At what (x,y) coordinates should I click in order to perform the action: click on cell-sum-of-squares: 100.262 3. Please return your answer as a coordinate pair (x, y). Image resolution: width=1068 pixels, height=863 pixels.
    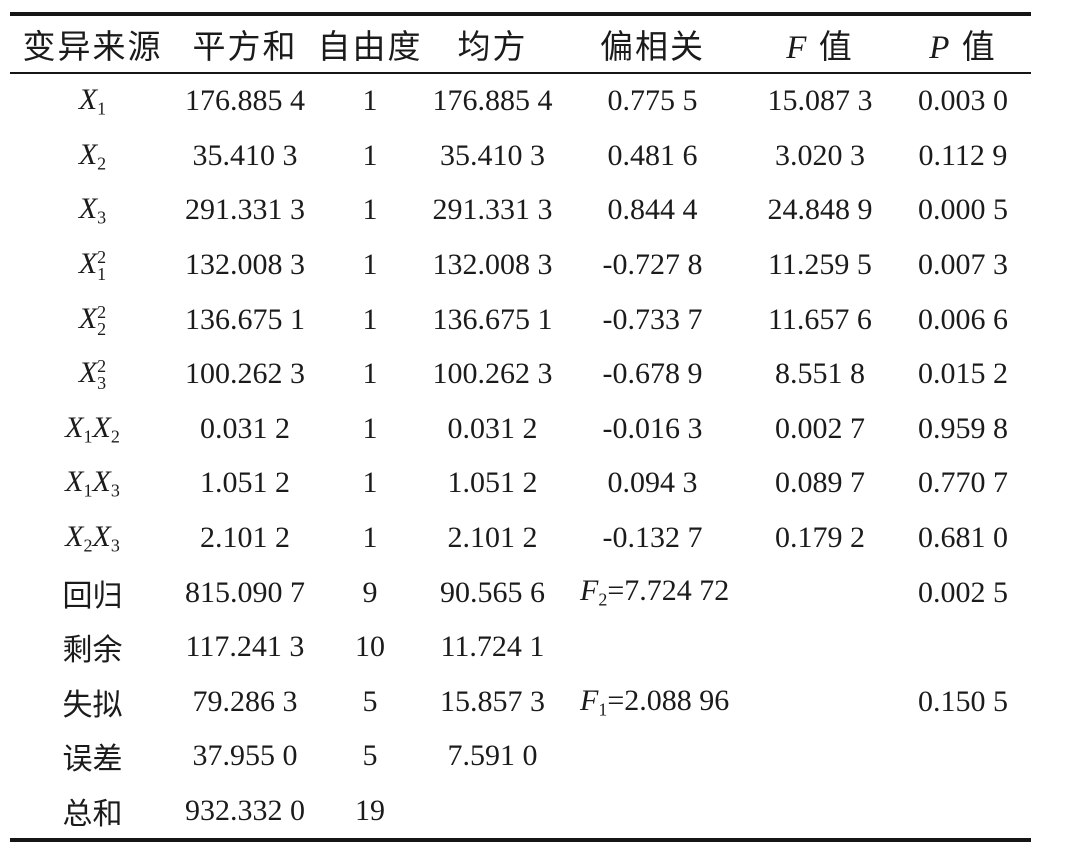
    Looking at the image, I should click on (245, 374).